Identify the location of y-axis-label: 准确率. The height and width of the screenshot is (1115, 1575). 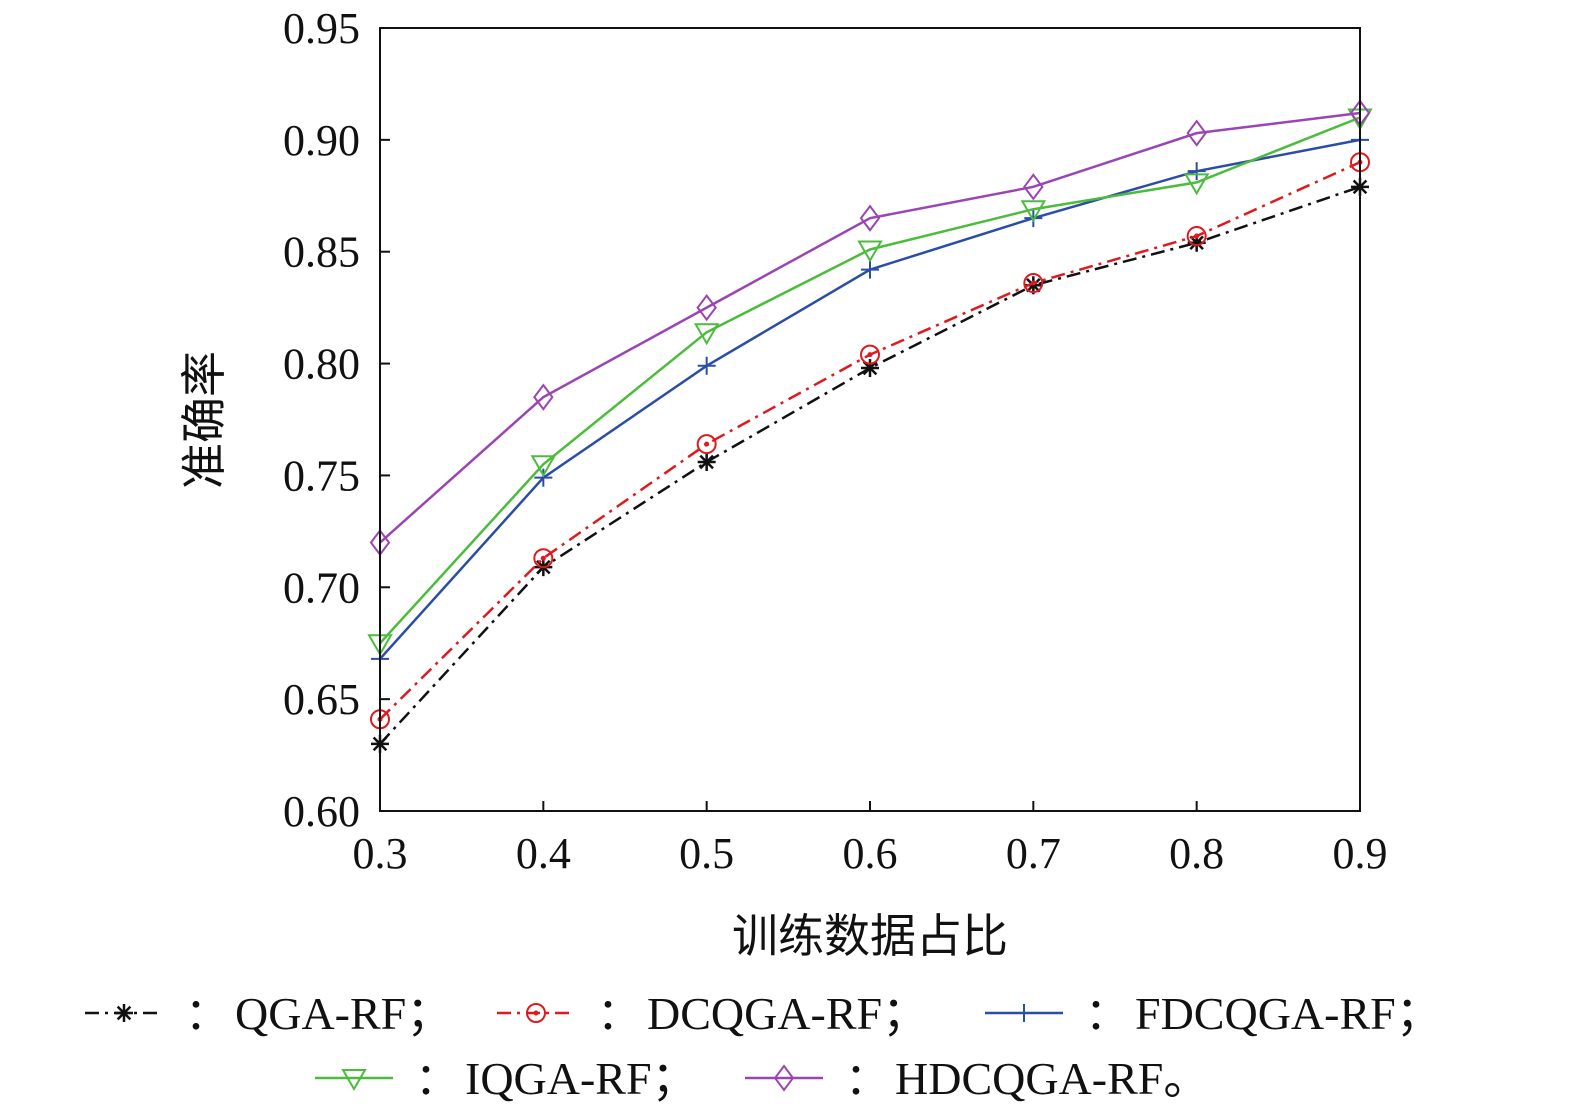
(204, 420).